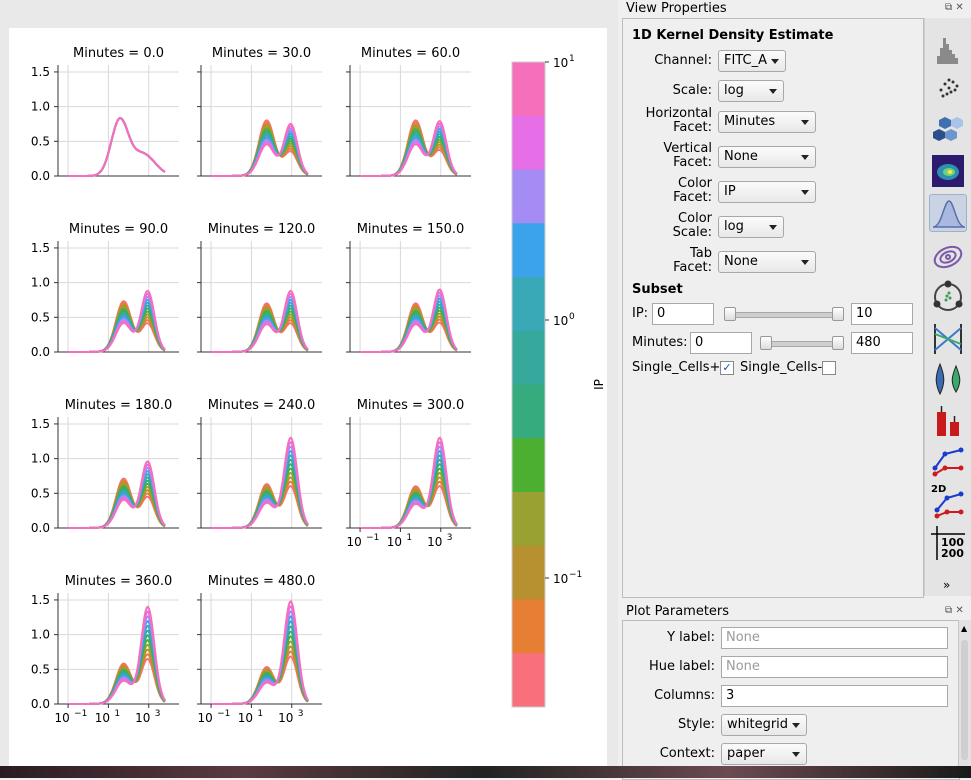 The height and width of the screenshot is (780, 971). Describe the element at coordinates (696, 724) in the screenshot. I see `style-label: Style:` at that location.